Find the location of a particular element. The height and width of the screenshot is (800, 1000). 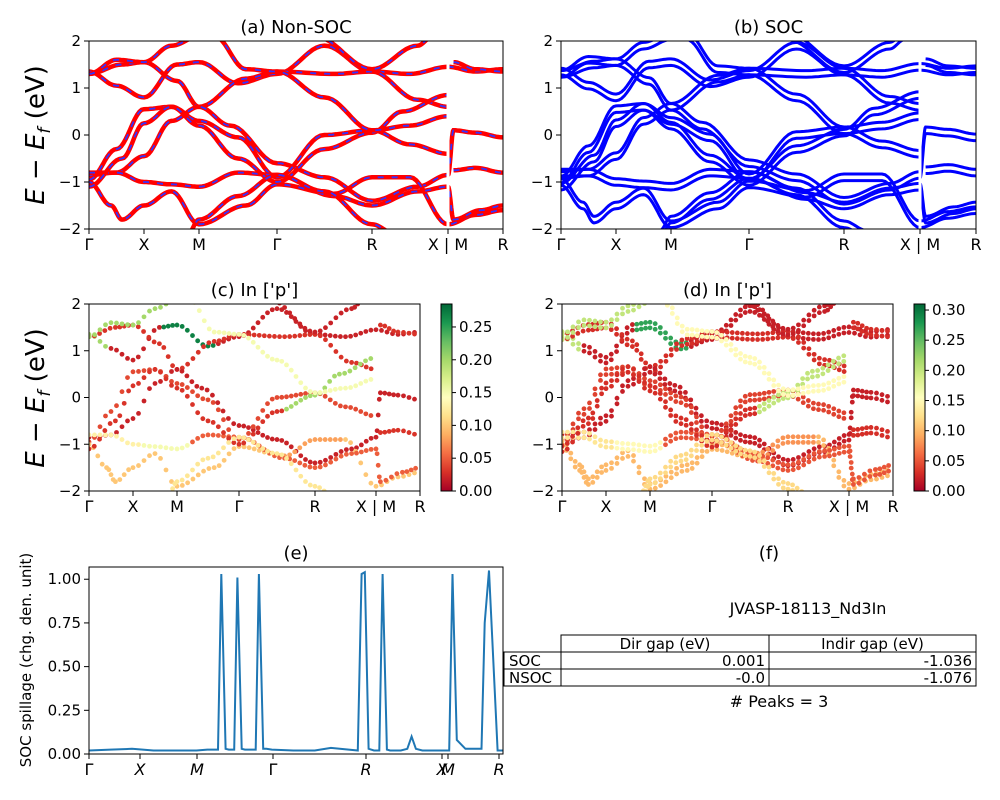

colorbar-d-tick-label: 0.20 is located at coordinates (948, 370).